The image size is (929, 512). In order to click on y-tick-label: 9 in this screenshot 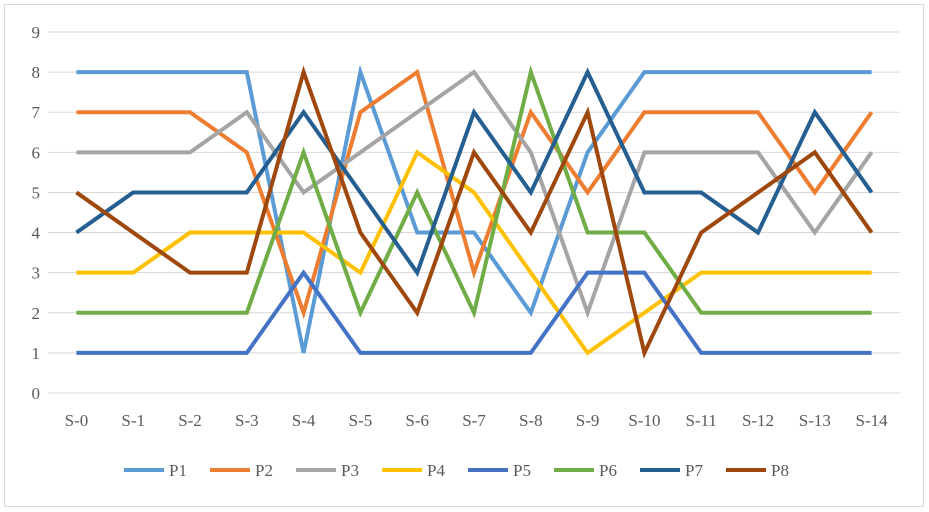, I will do `click(36, 32)`.